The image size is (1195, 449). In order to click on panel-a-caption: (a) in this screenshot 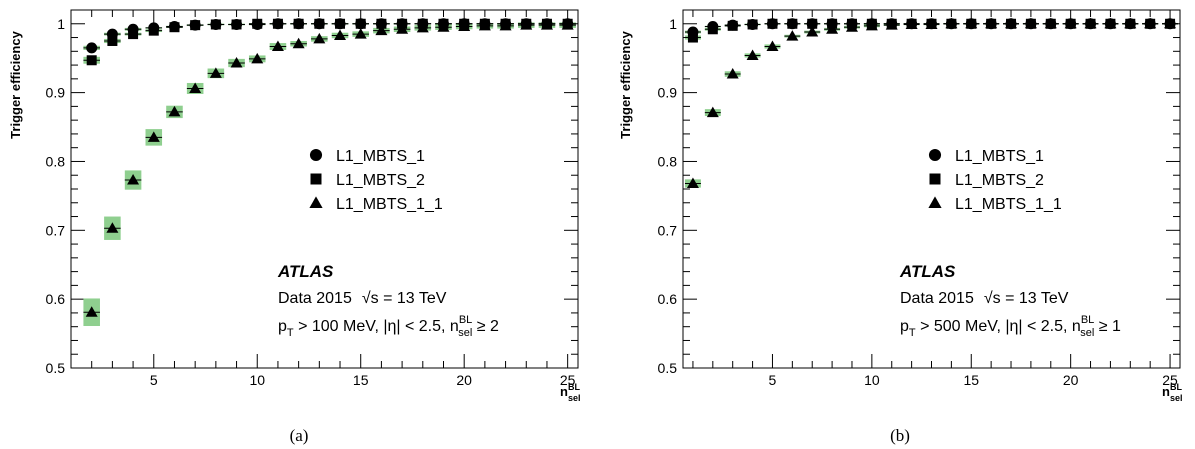, I will do `click(299, 435)`.